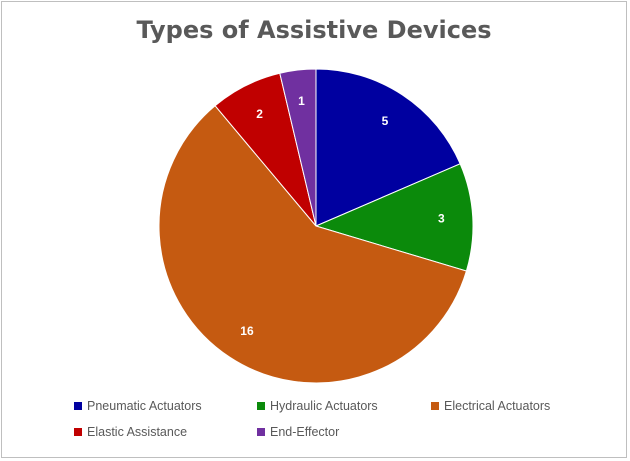 This screenshot has width=630, height=461. I want to click on legend-item-hydraulic-actuators: Hydraulic Actuators, so click(317, 406).